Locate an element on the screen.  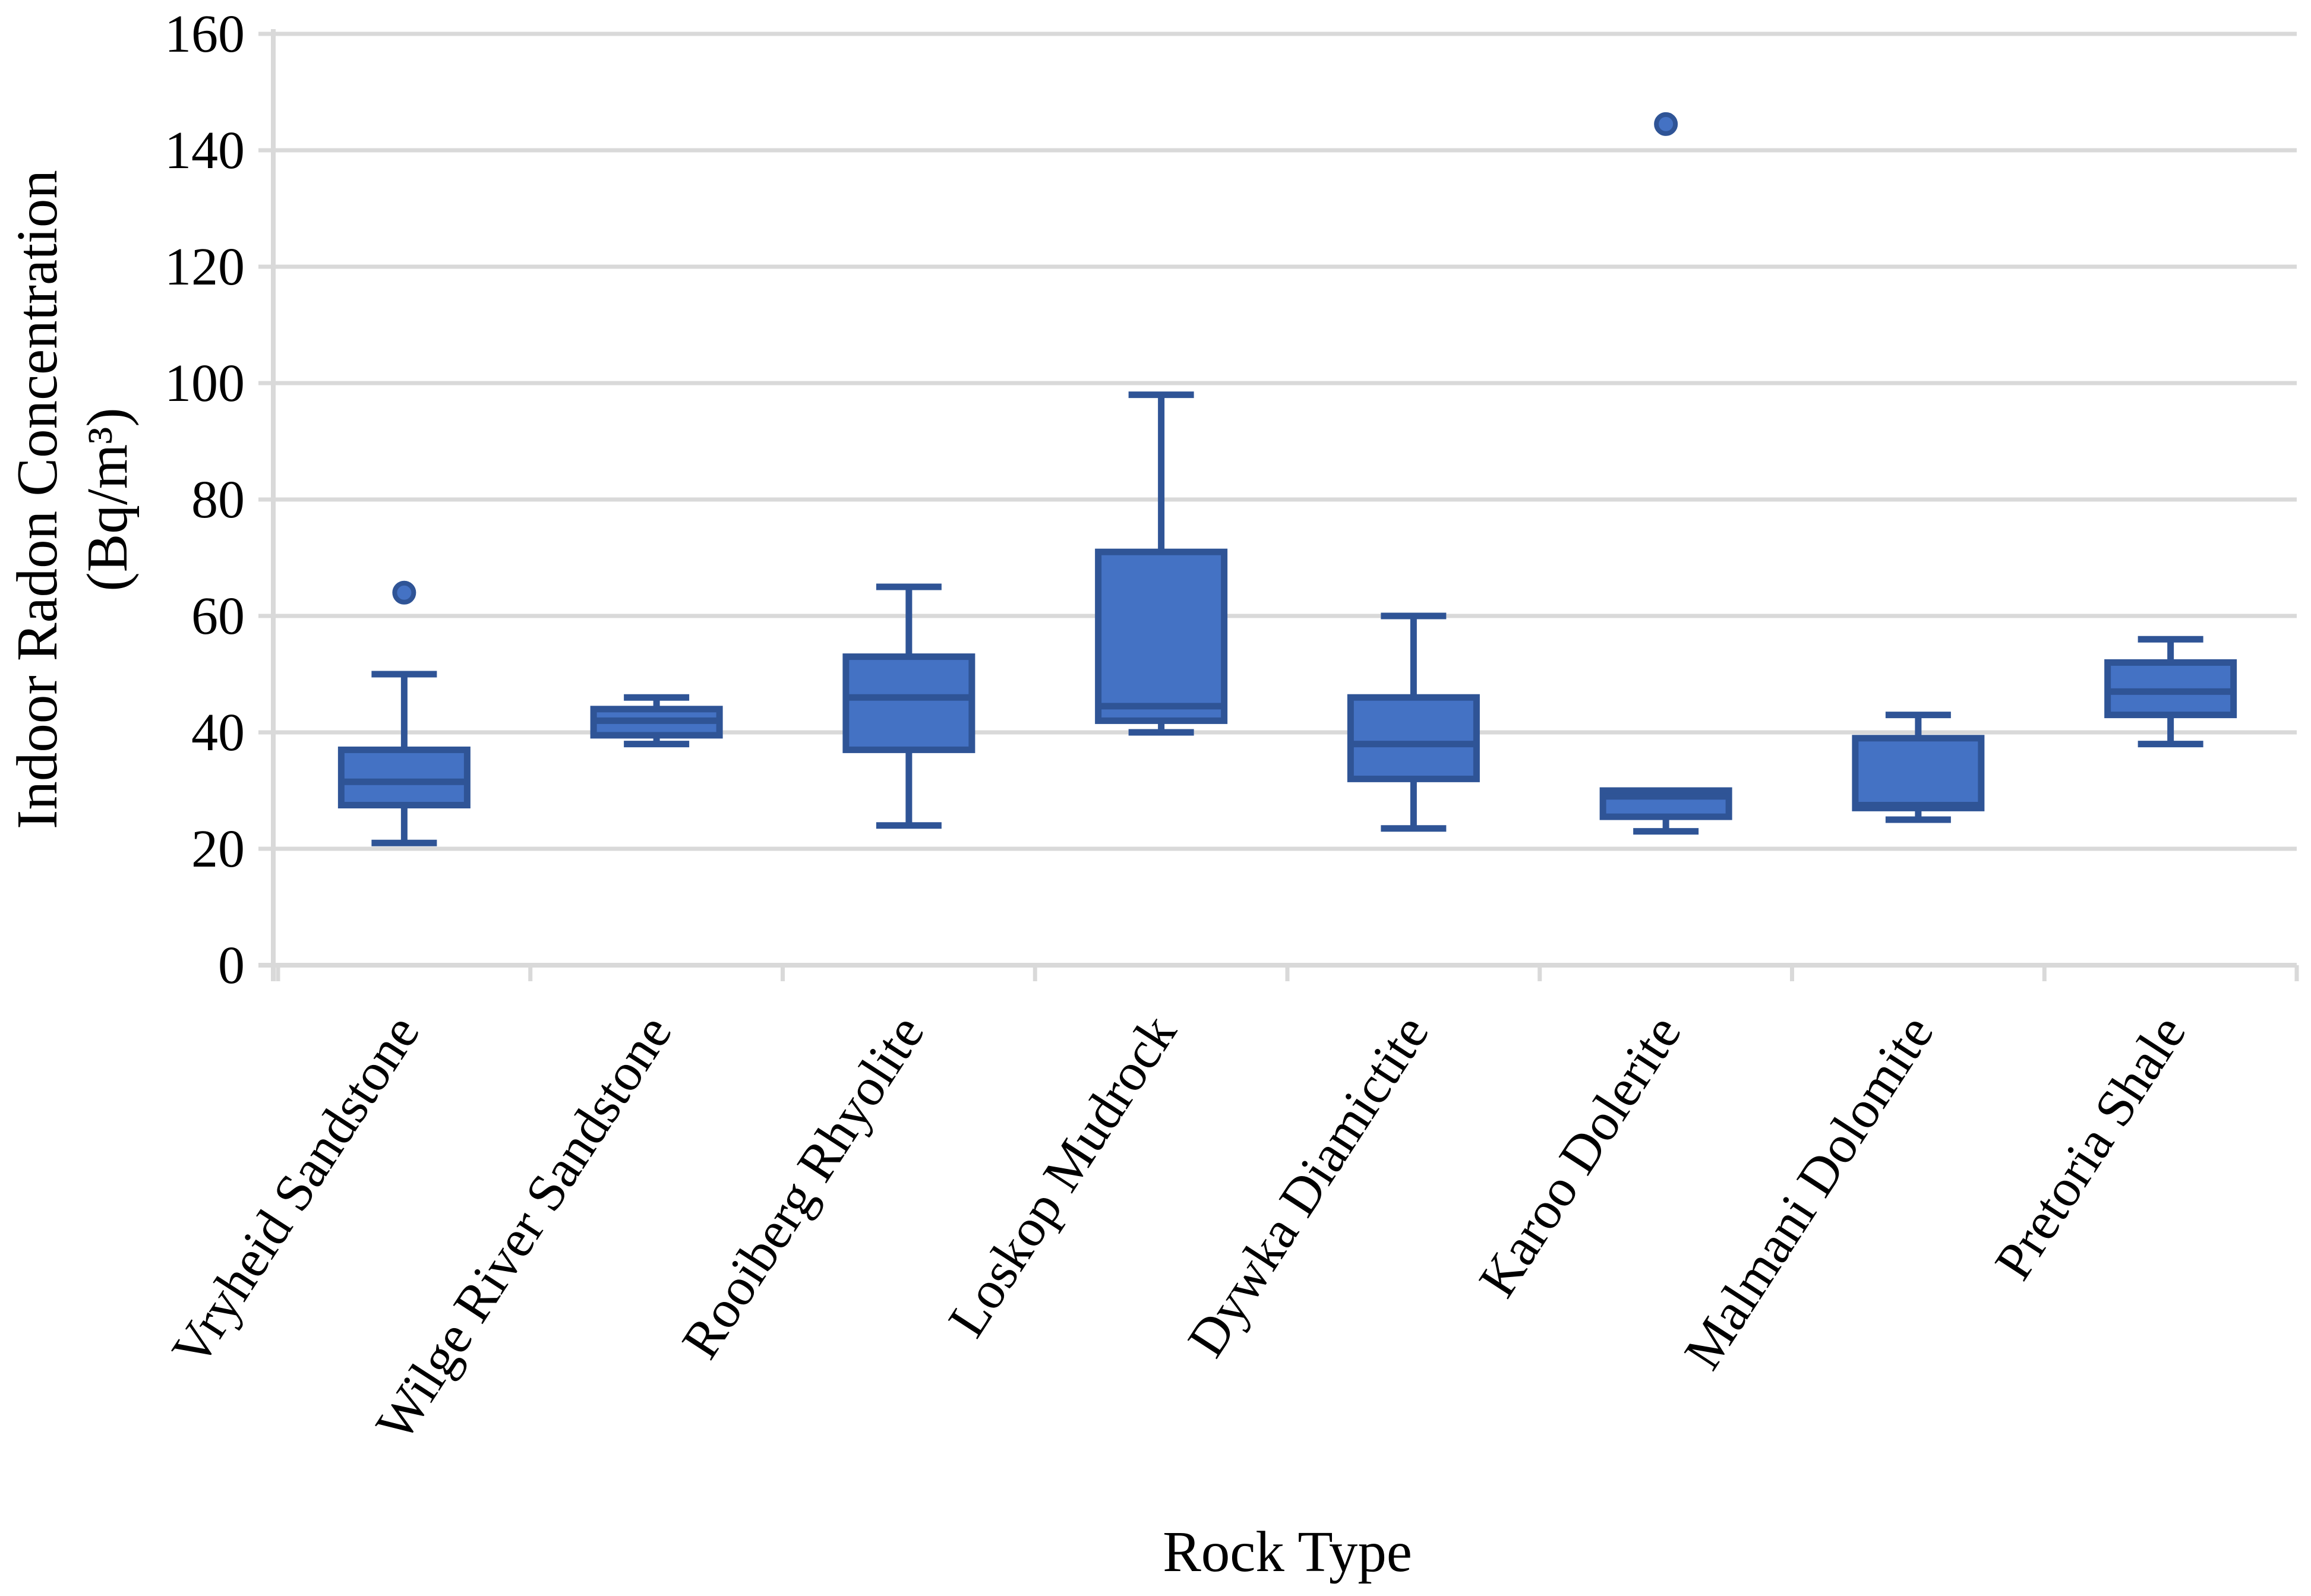
y-tick-label-60: 60 is located at coordinates (218, 616).